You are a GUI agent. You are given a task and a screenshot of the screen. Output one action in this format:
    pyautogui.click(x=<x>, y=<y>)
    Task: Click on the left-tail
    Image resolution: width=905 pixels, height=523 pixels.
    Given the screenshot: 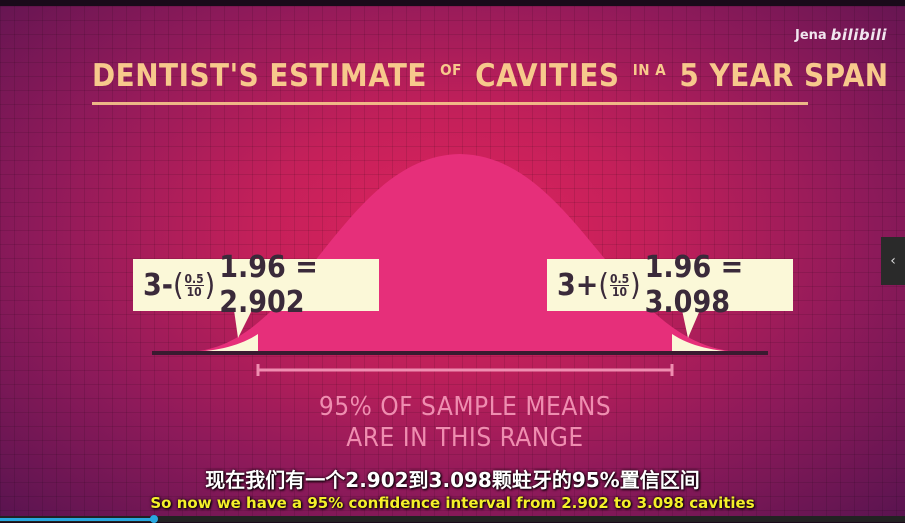 What is the action you would take?
    pyautogui.click(x=221, y=343)
    